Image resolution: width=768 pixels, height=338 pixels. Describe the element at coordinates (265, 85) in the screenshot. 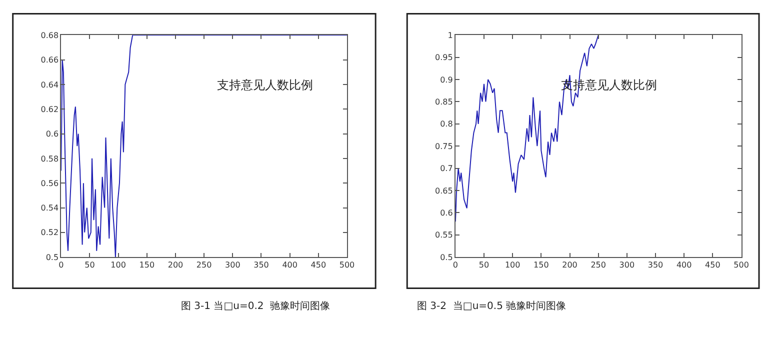

I see `annotation: 支持意见人数比例` at that location.